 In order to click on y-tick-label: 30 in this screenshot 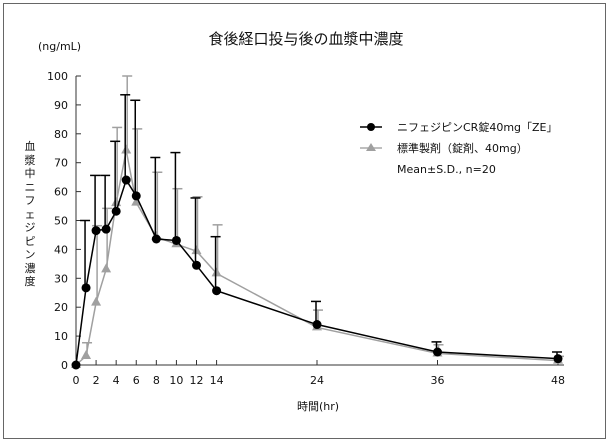, I will do `click(61, 278)`.